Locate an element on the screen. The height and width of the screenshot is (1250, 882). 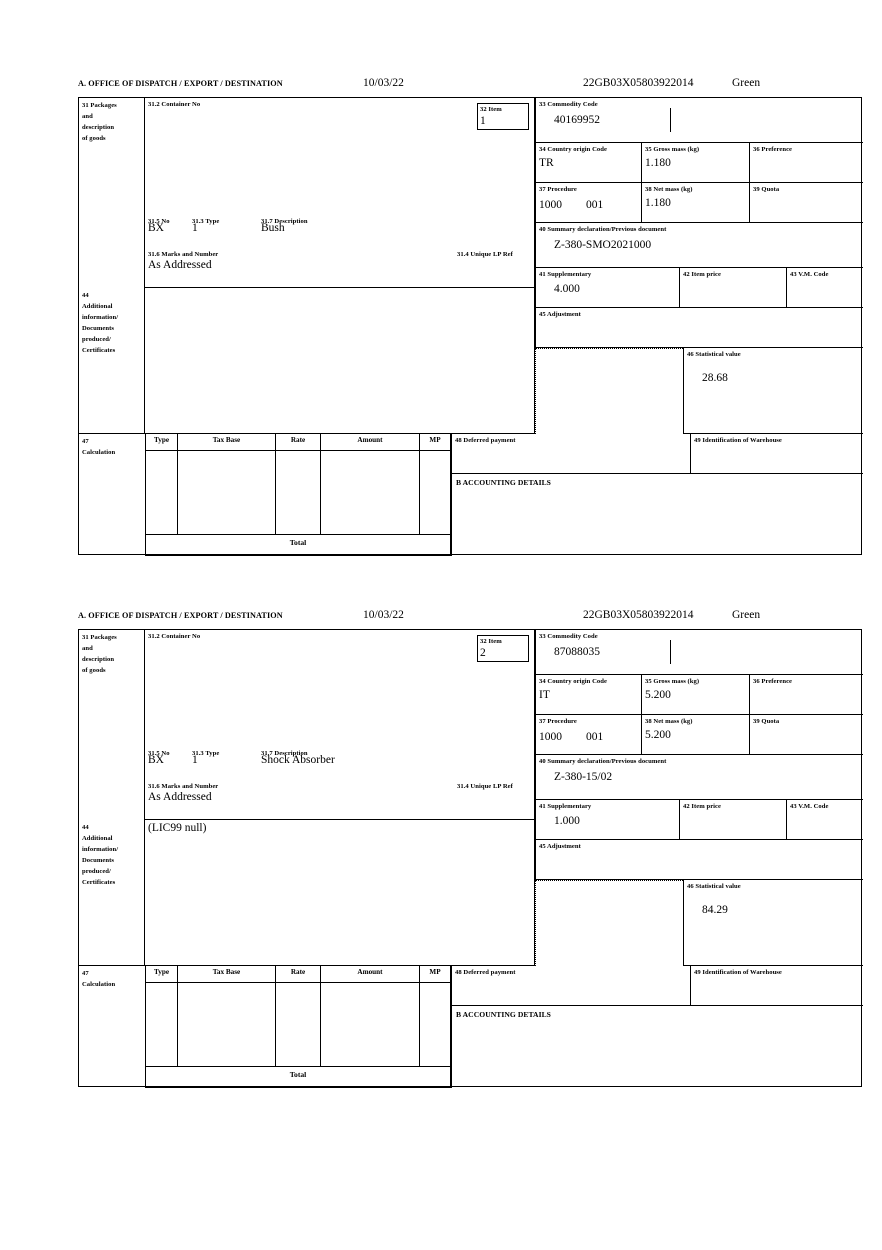
box-32-value: 2 is located at coordinates (483, 652).